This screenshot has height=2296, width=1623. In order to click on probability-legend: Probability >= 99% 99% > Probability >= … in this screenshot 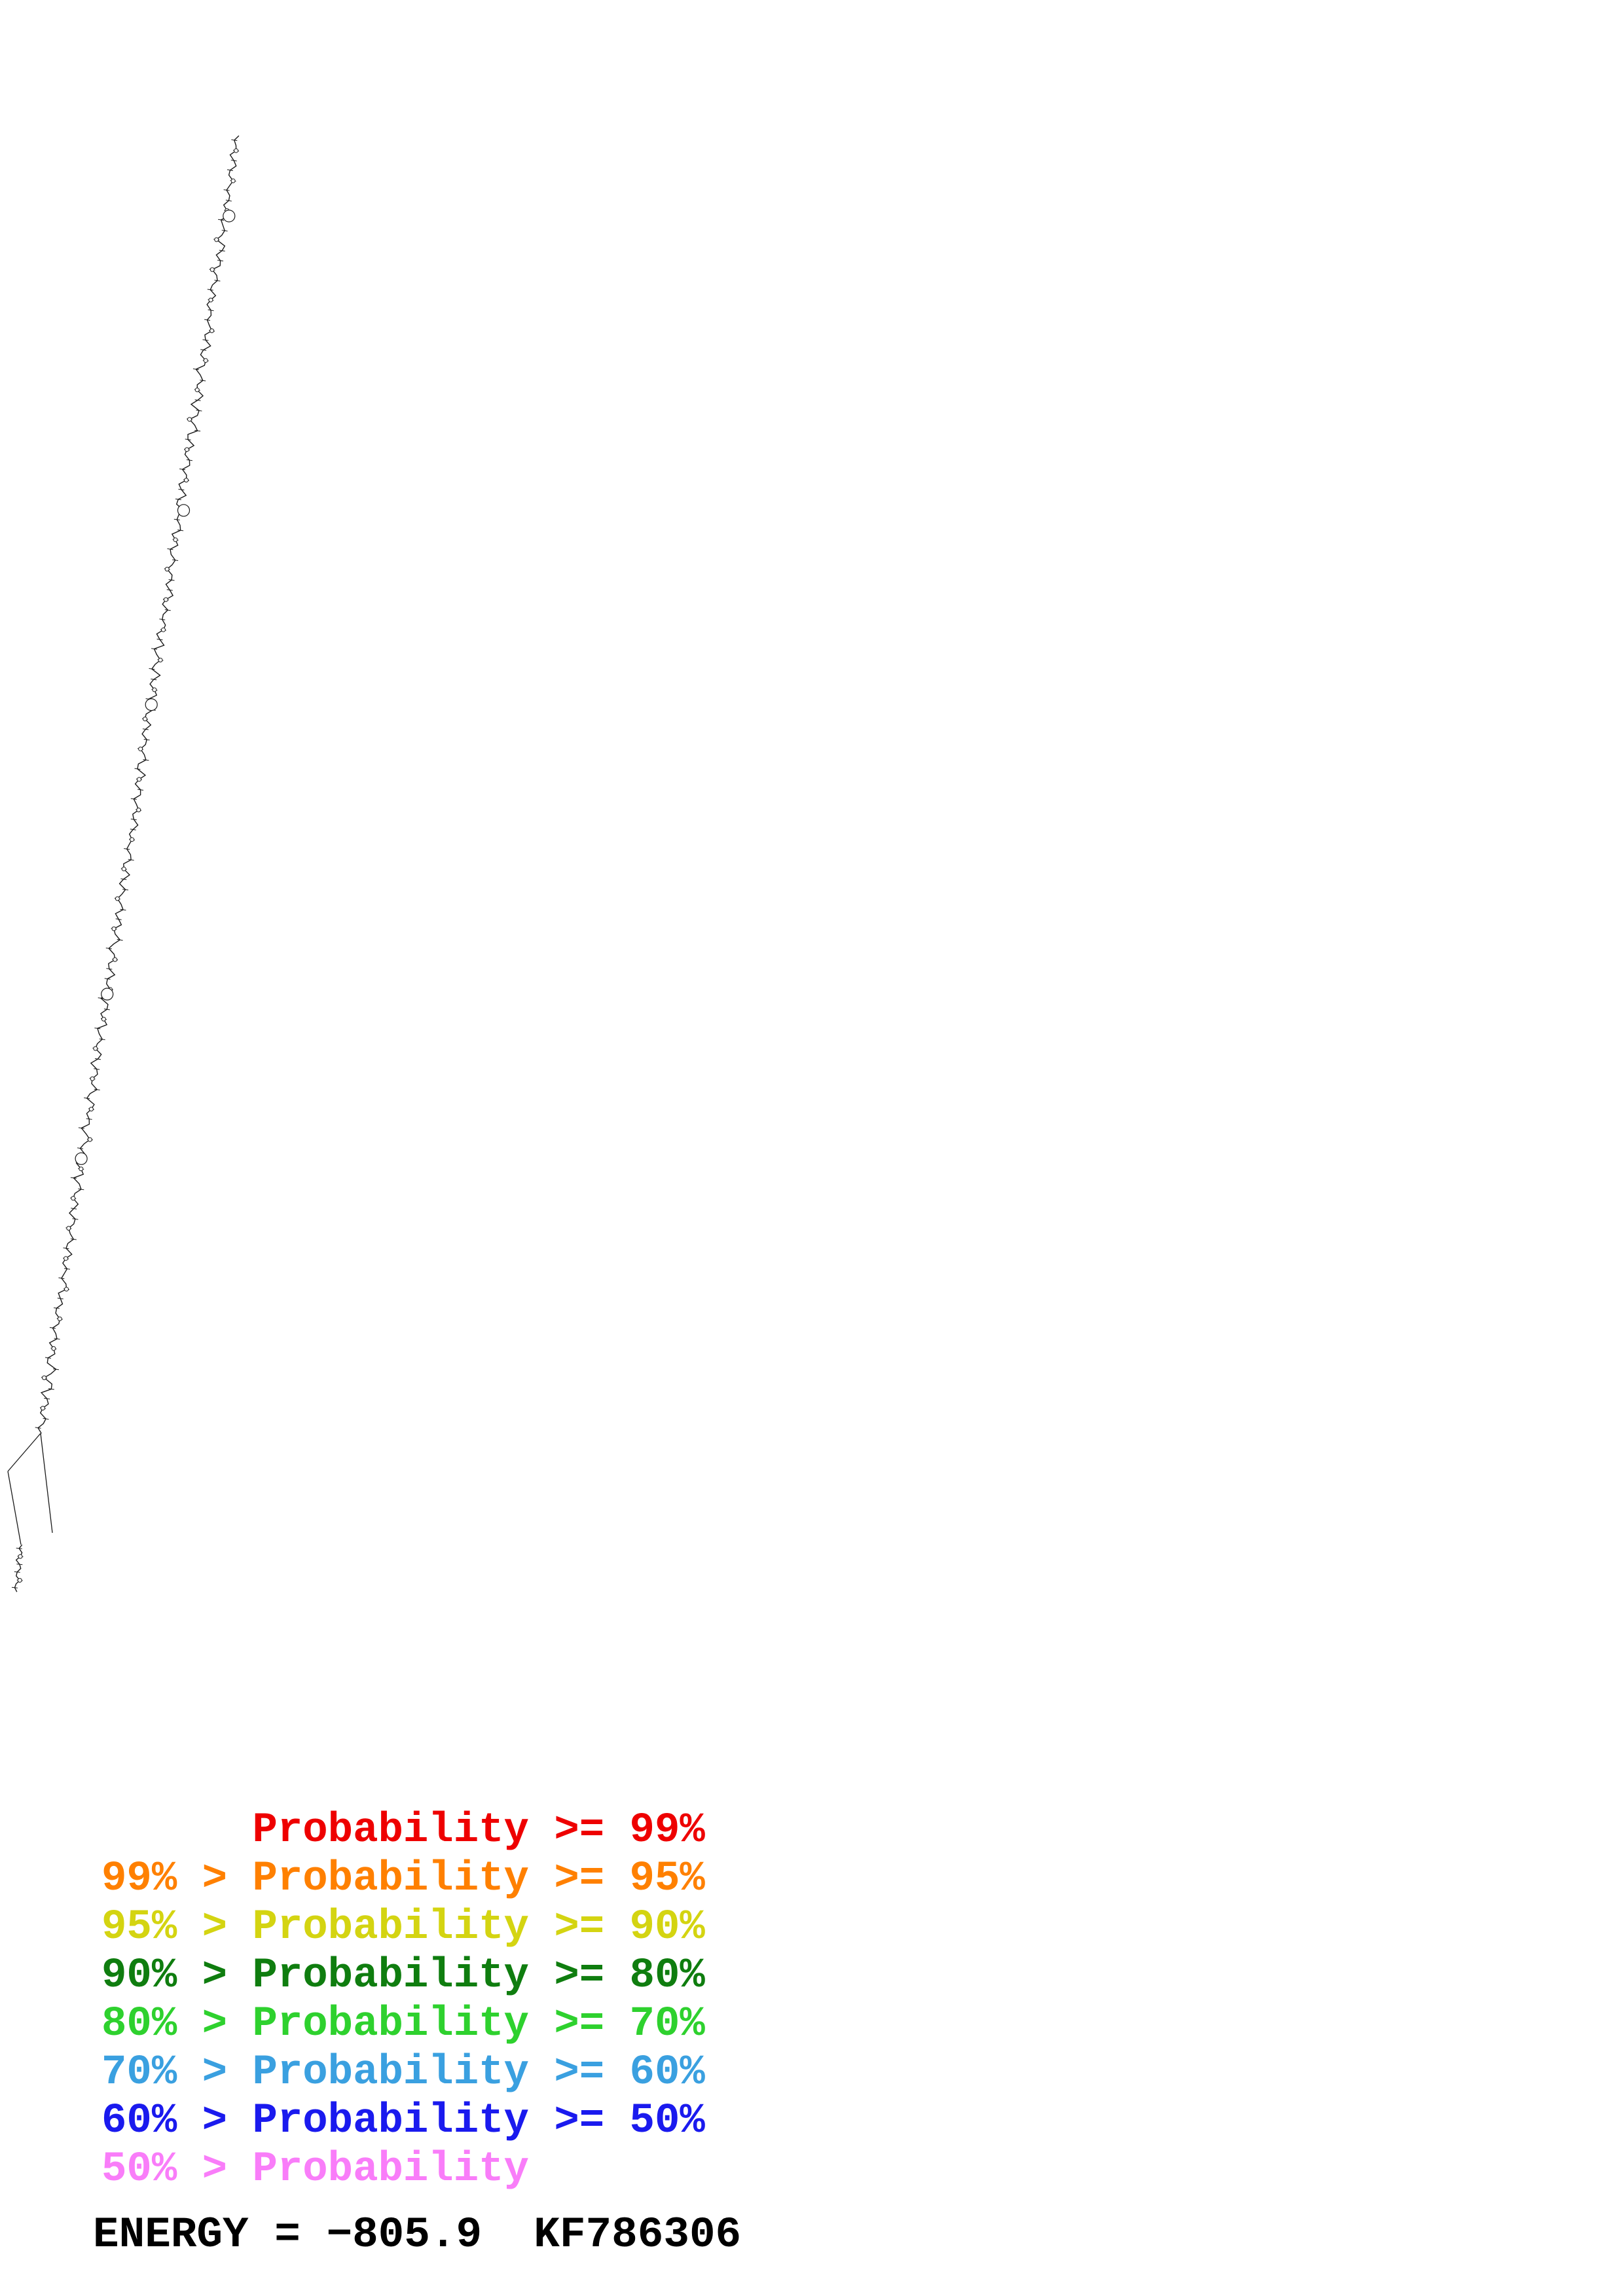, I will do `click(403, 2000)`.